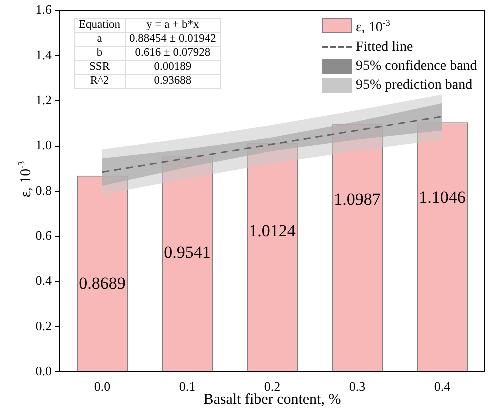  What do you see at coordinates (44, 10) in the screenshot?
I see `y-tick-label: 1.6` at bounding box center [44, 10].